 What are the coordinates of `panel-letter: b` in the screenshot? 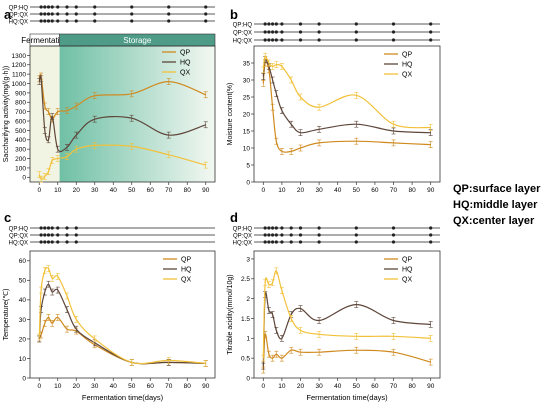 It's located at (234, 14).